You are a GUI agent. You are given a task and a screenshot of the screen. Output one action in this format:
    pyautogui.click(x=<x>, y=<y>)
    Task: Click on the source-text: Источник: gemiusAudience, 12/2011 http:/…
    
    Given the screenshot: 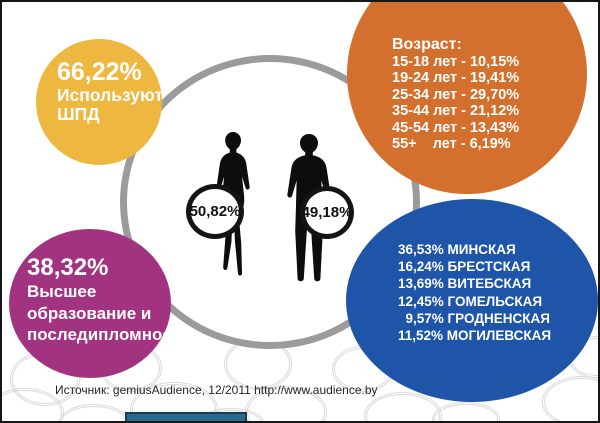 What is the action you would take?
    pyautogui.click(x=216, y=390)
    